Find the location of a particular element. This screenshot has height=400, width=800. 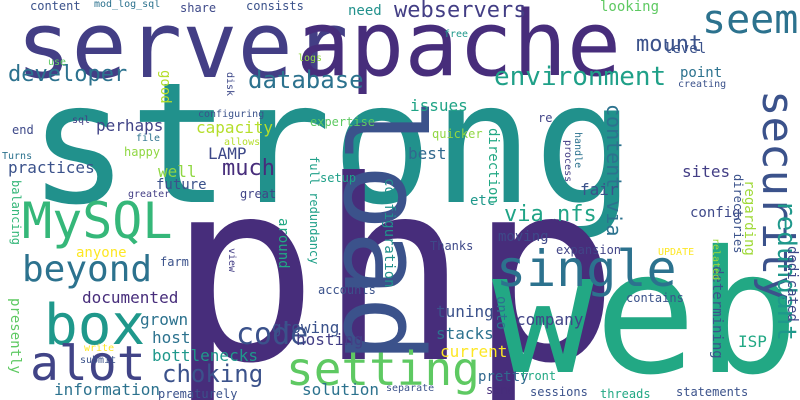

cloud-word: logs is located at coordinates (310, 58).